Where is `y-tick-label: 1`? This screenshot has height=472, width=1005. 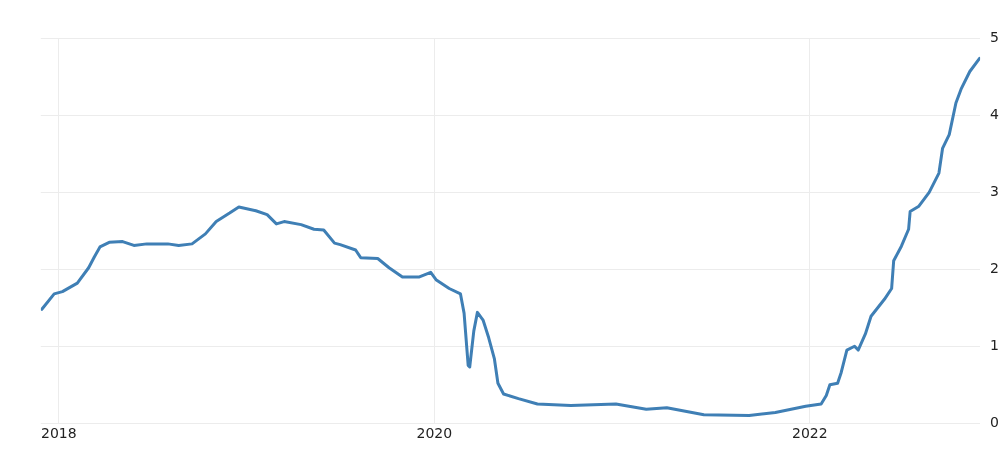
y-tick-label: 1 is located at coordinates (995, 344).